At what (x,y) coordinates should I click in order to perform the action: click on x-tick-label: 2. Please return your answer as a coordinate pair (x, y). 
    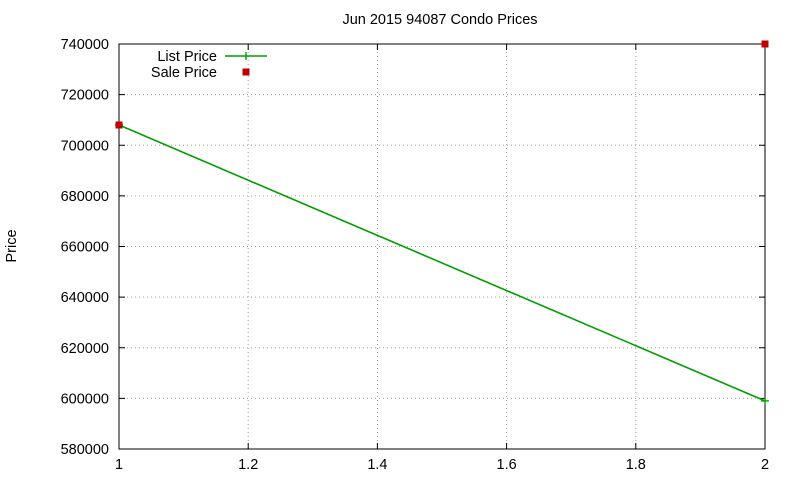
    Looking at the image, I should click on (765, 465).